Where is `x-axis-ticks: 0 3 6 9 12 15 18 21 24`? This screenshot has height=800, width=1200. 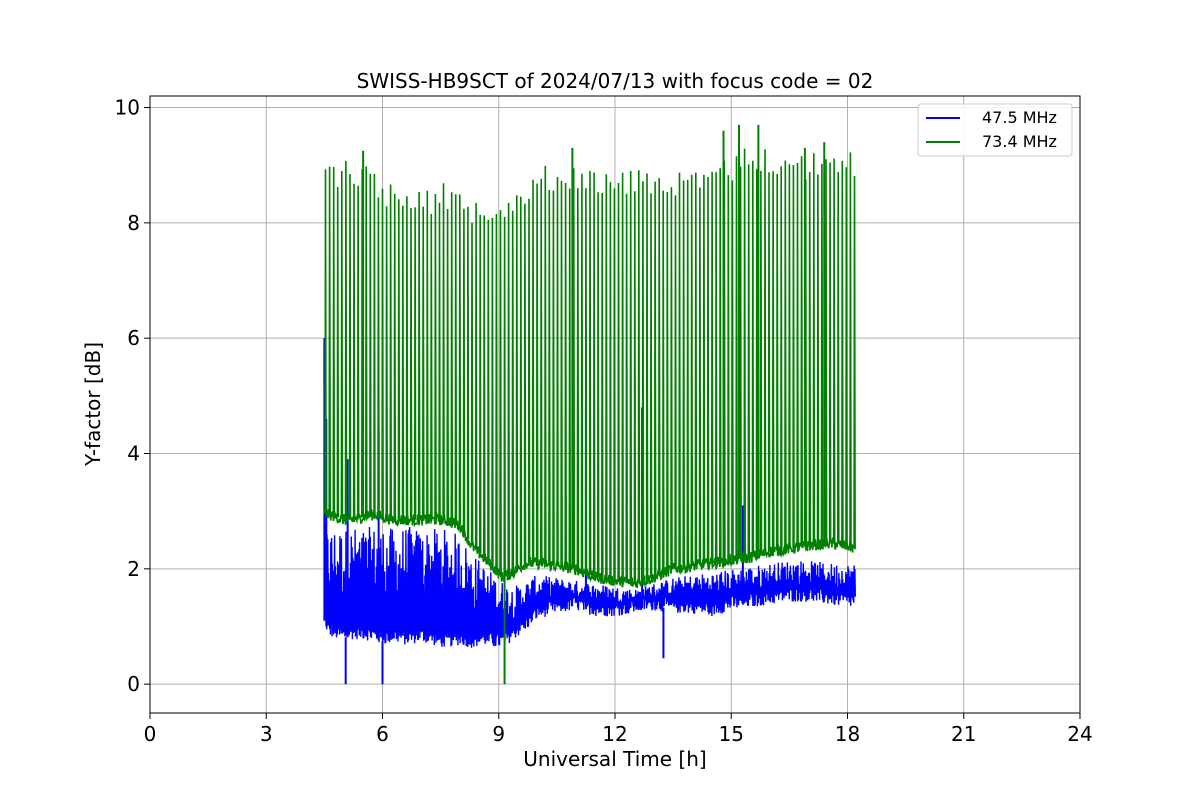 x-axis-ticks: 0 3 6 9 12 15 18 21 24 is located at coordinates (618, 729).